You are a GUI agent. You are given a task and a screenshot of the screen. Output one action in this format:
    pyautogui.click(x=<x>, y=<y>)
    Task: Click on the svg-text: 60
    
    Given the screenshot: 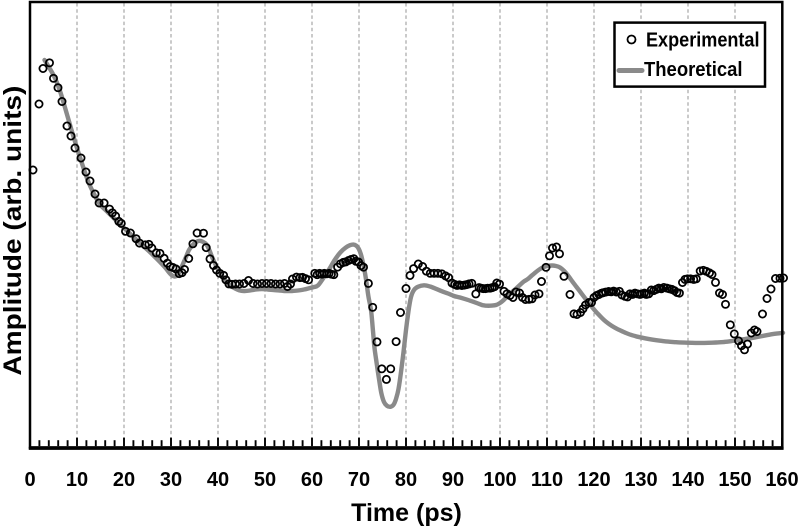 What is the action you would take?
    pyautogui.click(x=312, y=480)
    